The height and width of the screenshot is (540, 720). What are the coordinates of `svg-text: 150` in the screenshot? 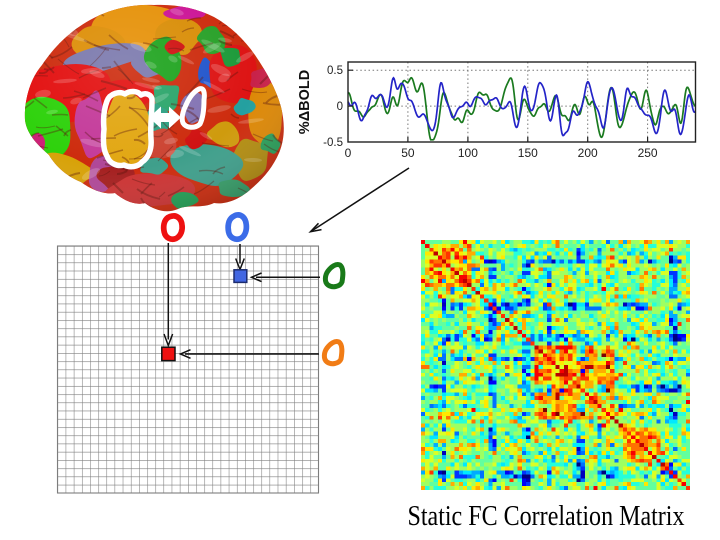 It's located at (528, 153).